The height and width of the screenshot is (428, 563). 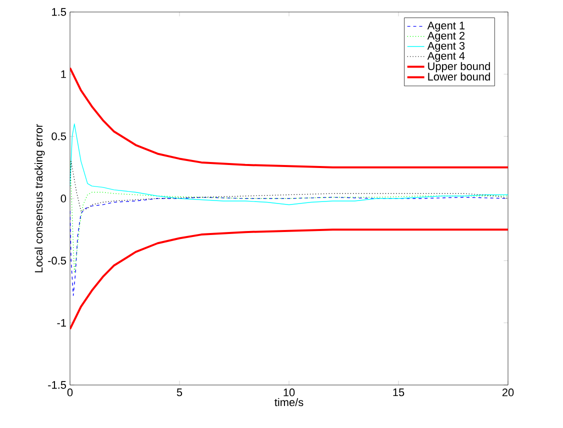 I want to click on y-tick-label: 0.5, so click(x=59, y=136).